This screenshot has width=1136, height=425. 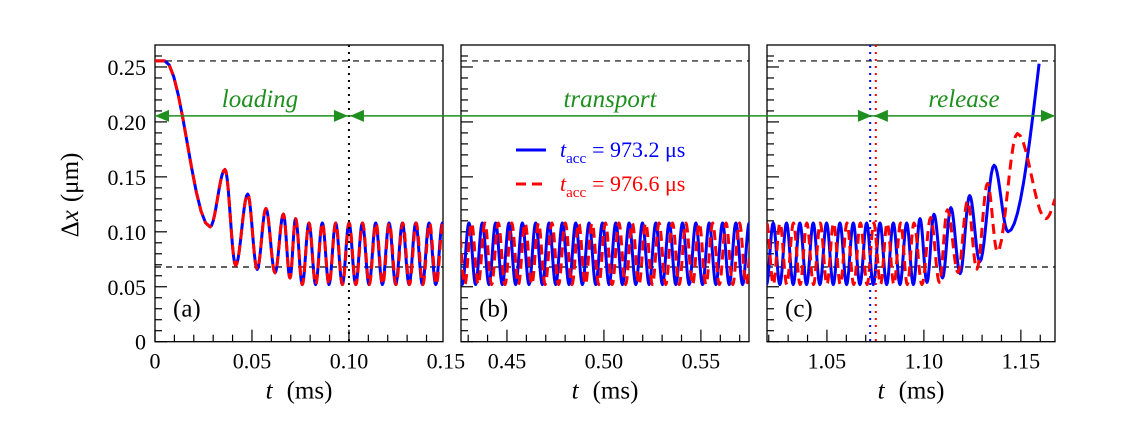 I want to click on x-tick-label: 0.45, so click(x=507, y=361).